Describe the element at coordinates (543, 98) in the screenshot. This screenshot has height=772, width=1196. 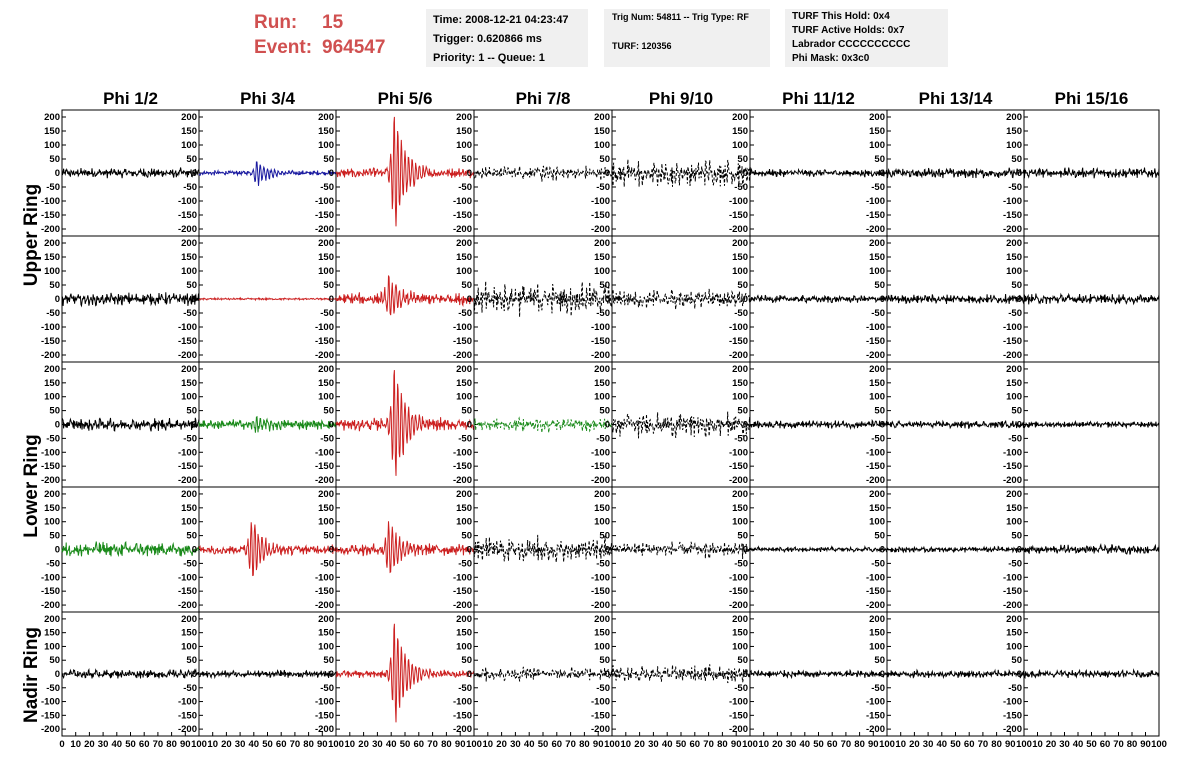
I see `column-header: Phi 7/8` at that location.